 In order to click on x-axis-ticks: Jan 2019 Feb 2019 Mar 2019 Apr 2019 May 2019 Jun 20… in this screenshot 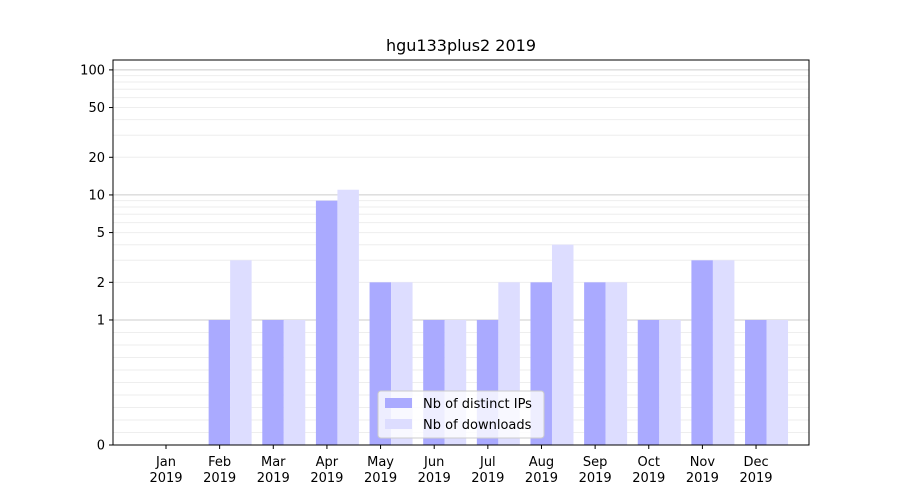, I will do `click(461, 465)`.